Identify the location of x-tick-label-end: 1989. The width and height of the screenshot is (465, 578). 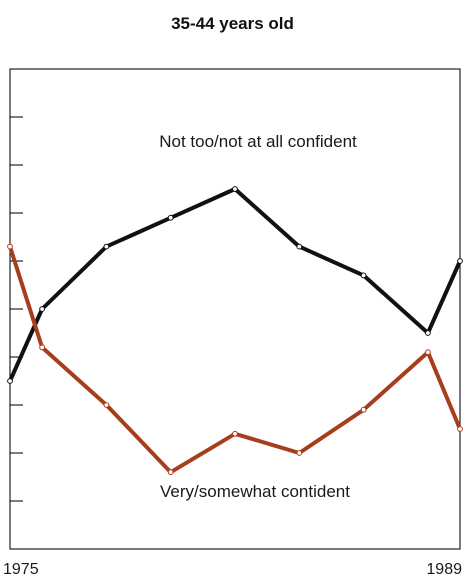
(444, 569).